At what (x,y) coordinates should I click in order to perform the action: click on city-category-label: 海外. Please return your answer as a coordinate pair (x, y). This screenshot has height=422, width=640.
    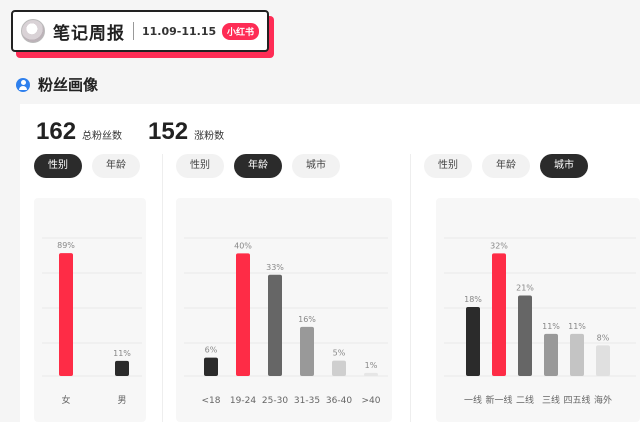
    Looking at the image, I should click on (603, 400).